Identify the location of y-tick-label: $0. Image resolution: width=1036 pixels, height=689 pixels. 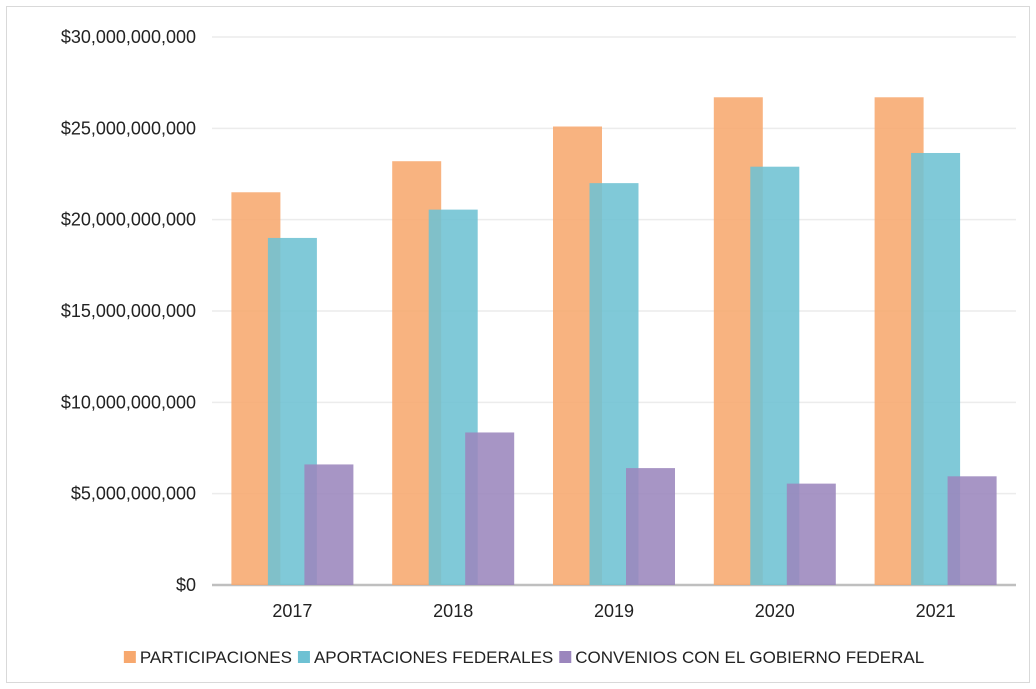
(186, 585).